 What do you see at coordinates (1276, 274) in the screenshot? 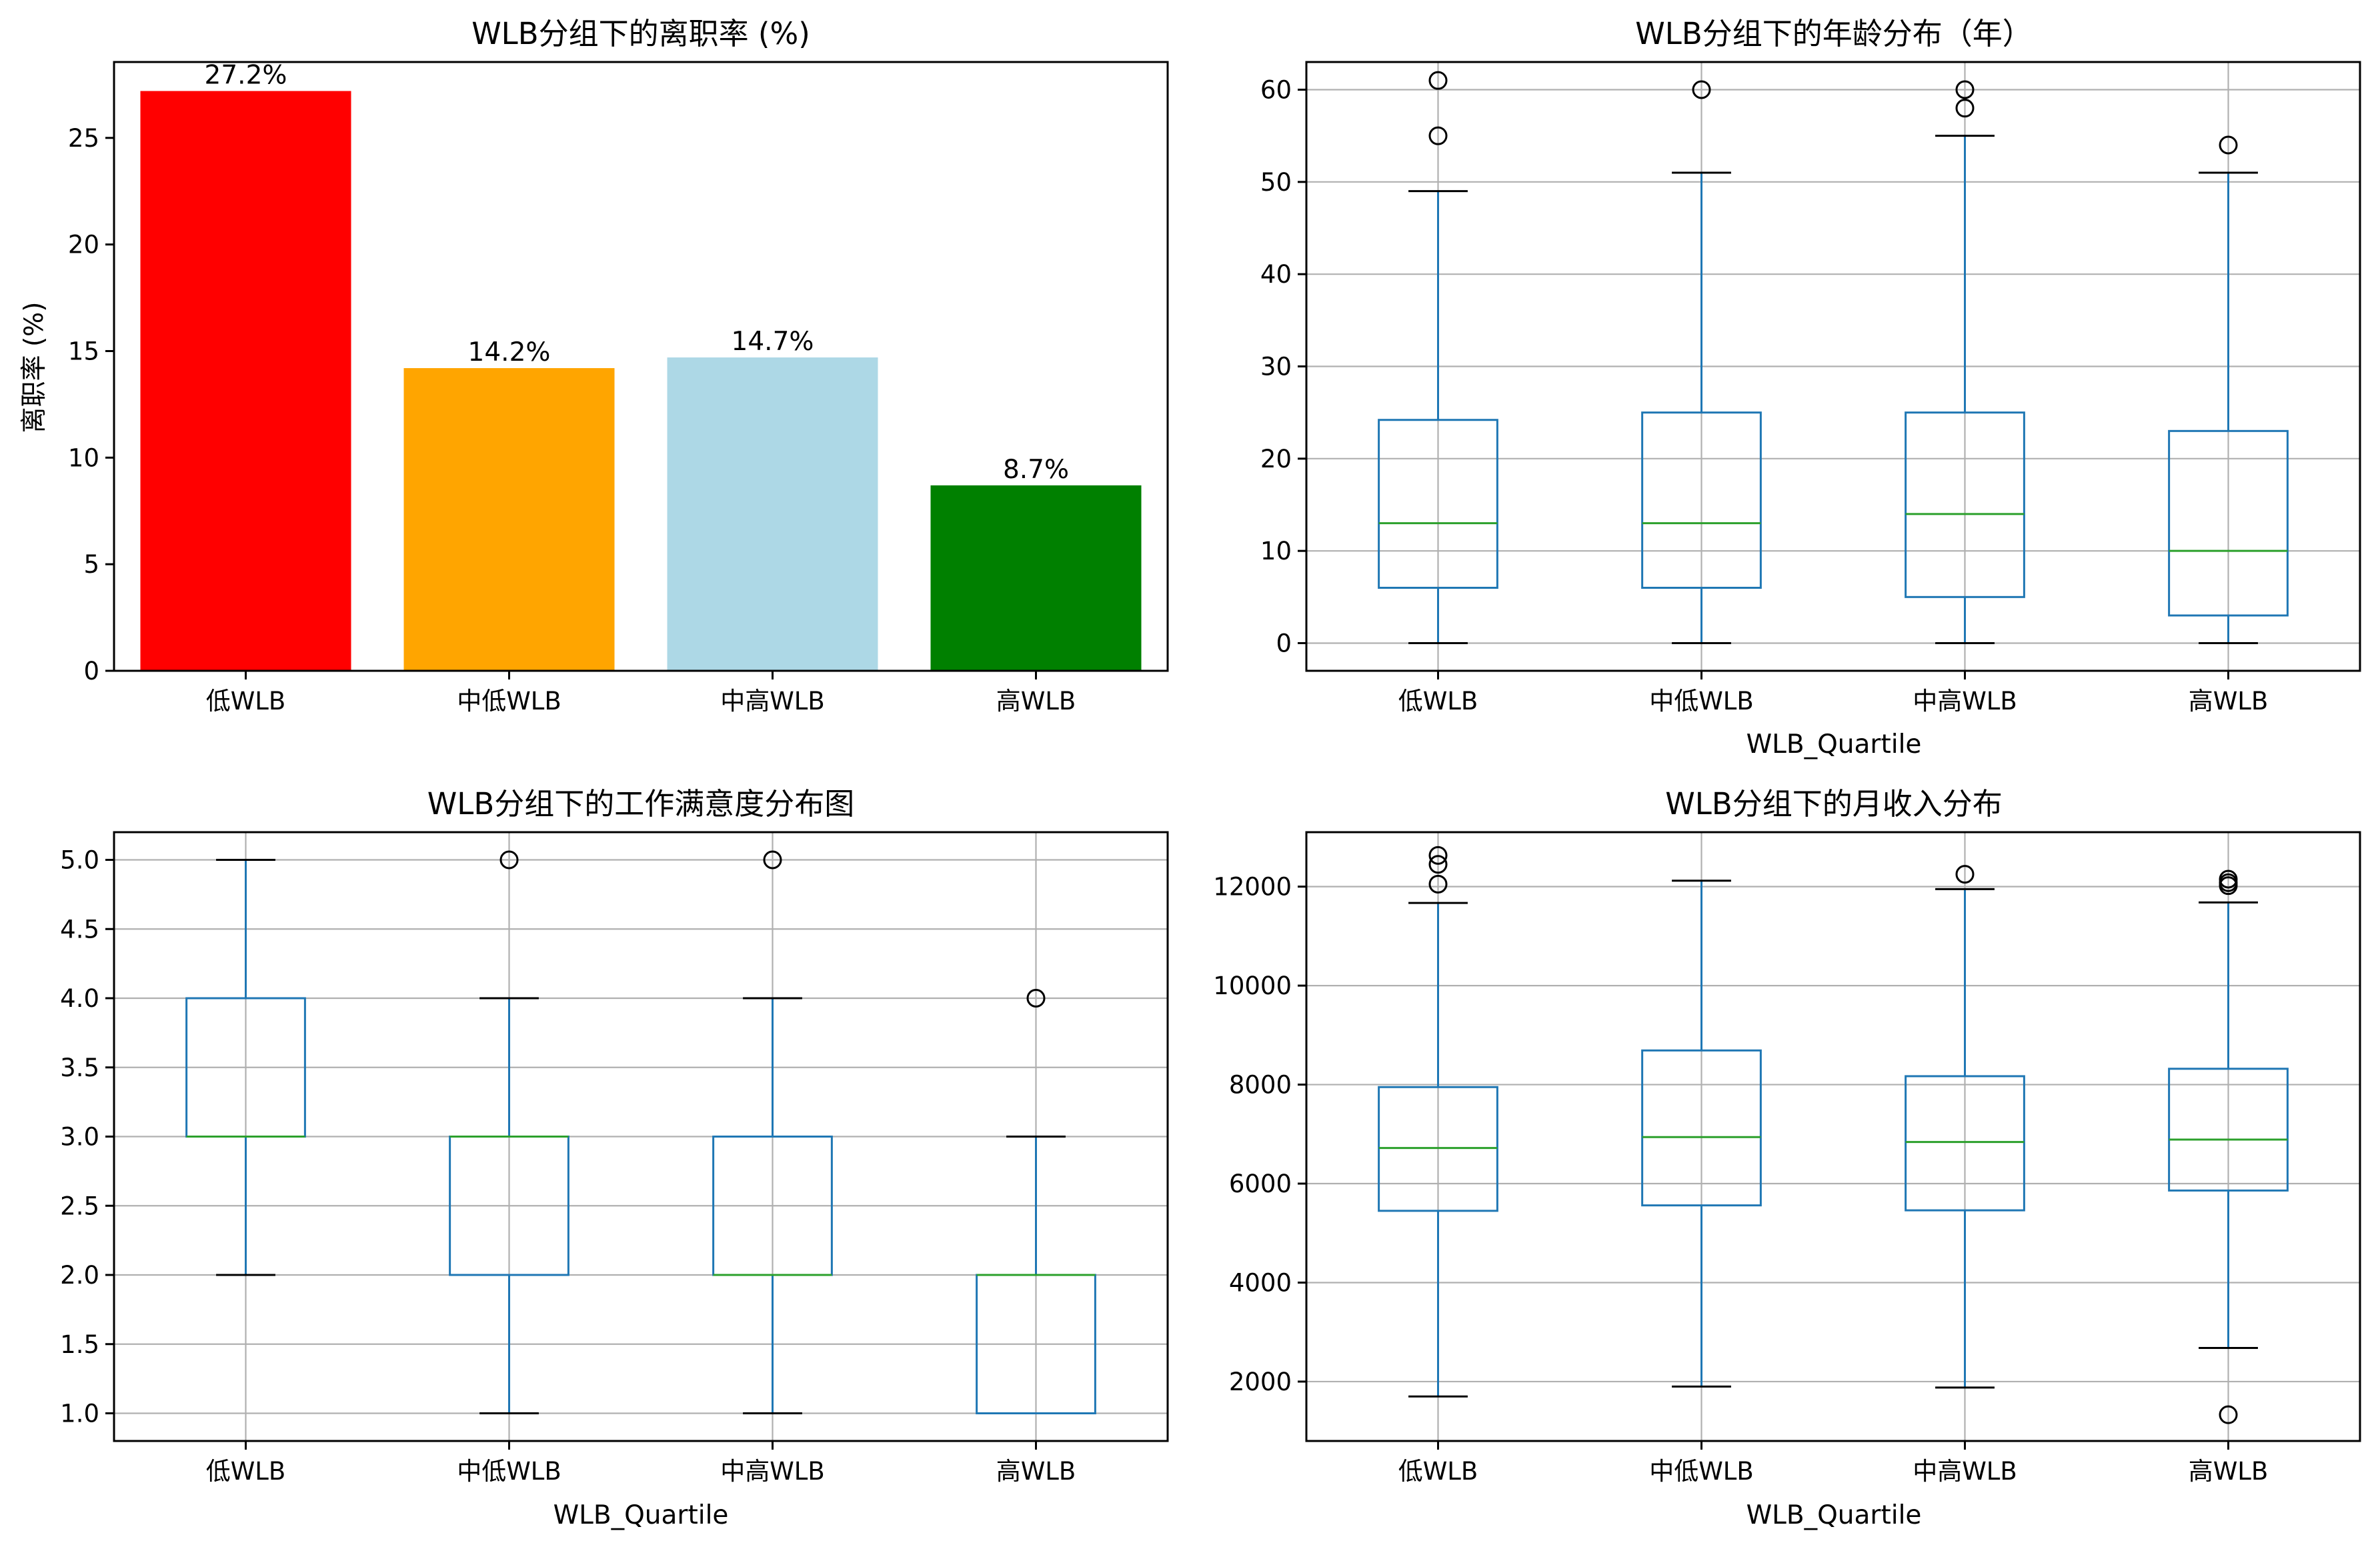
I see `y-tick-label: 40` at bounding box center [1276, 274].